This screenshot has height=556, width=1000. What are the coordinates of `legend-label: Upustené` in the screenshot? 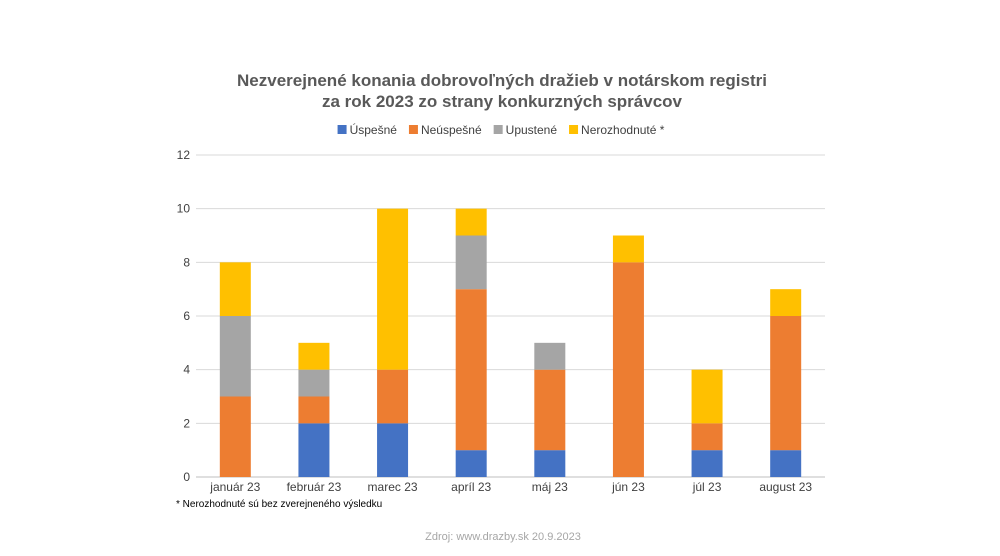 It's located at (532, 130).